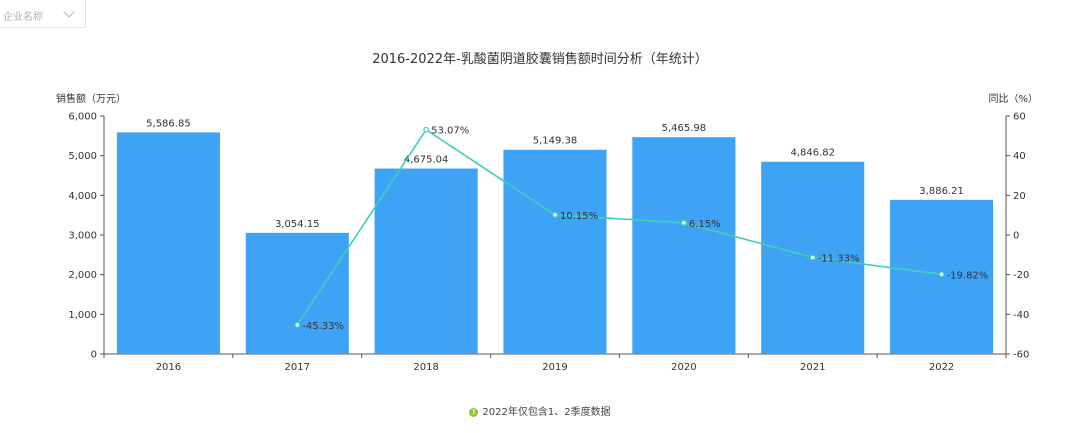 This screenshot has height=433, width=1080. What do you see at coordinates (82, 275) in the screenshot?
I see `left-tick-label: 2,000` at bounding box center [82, 275].